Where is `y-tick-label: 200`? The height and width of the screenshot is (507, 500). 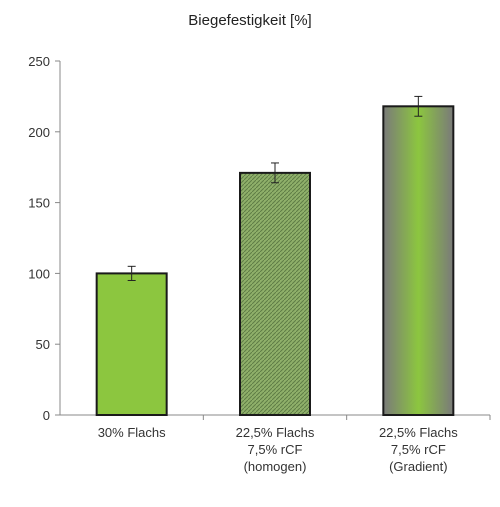
y-tick-label: 200 is located at coordinates (39, 132).